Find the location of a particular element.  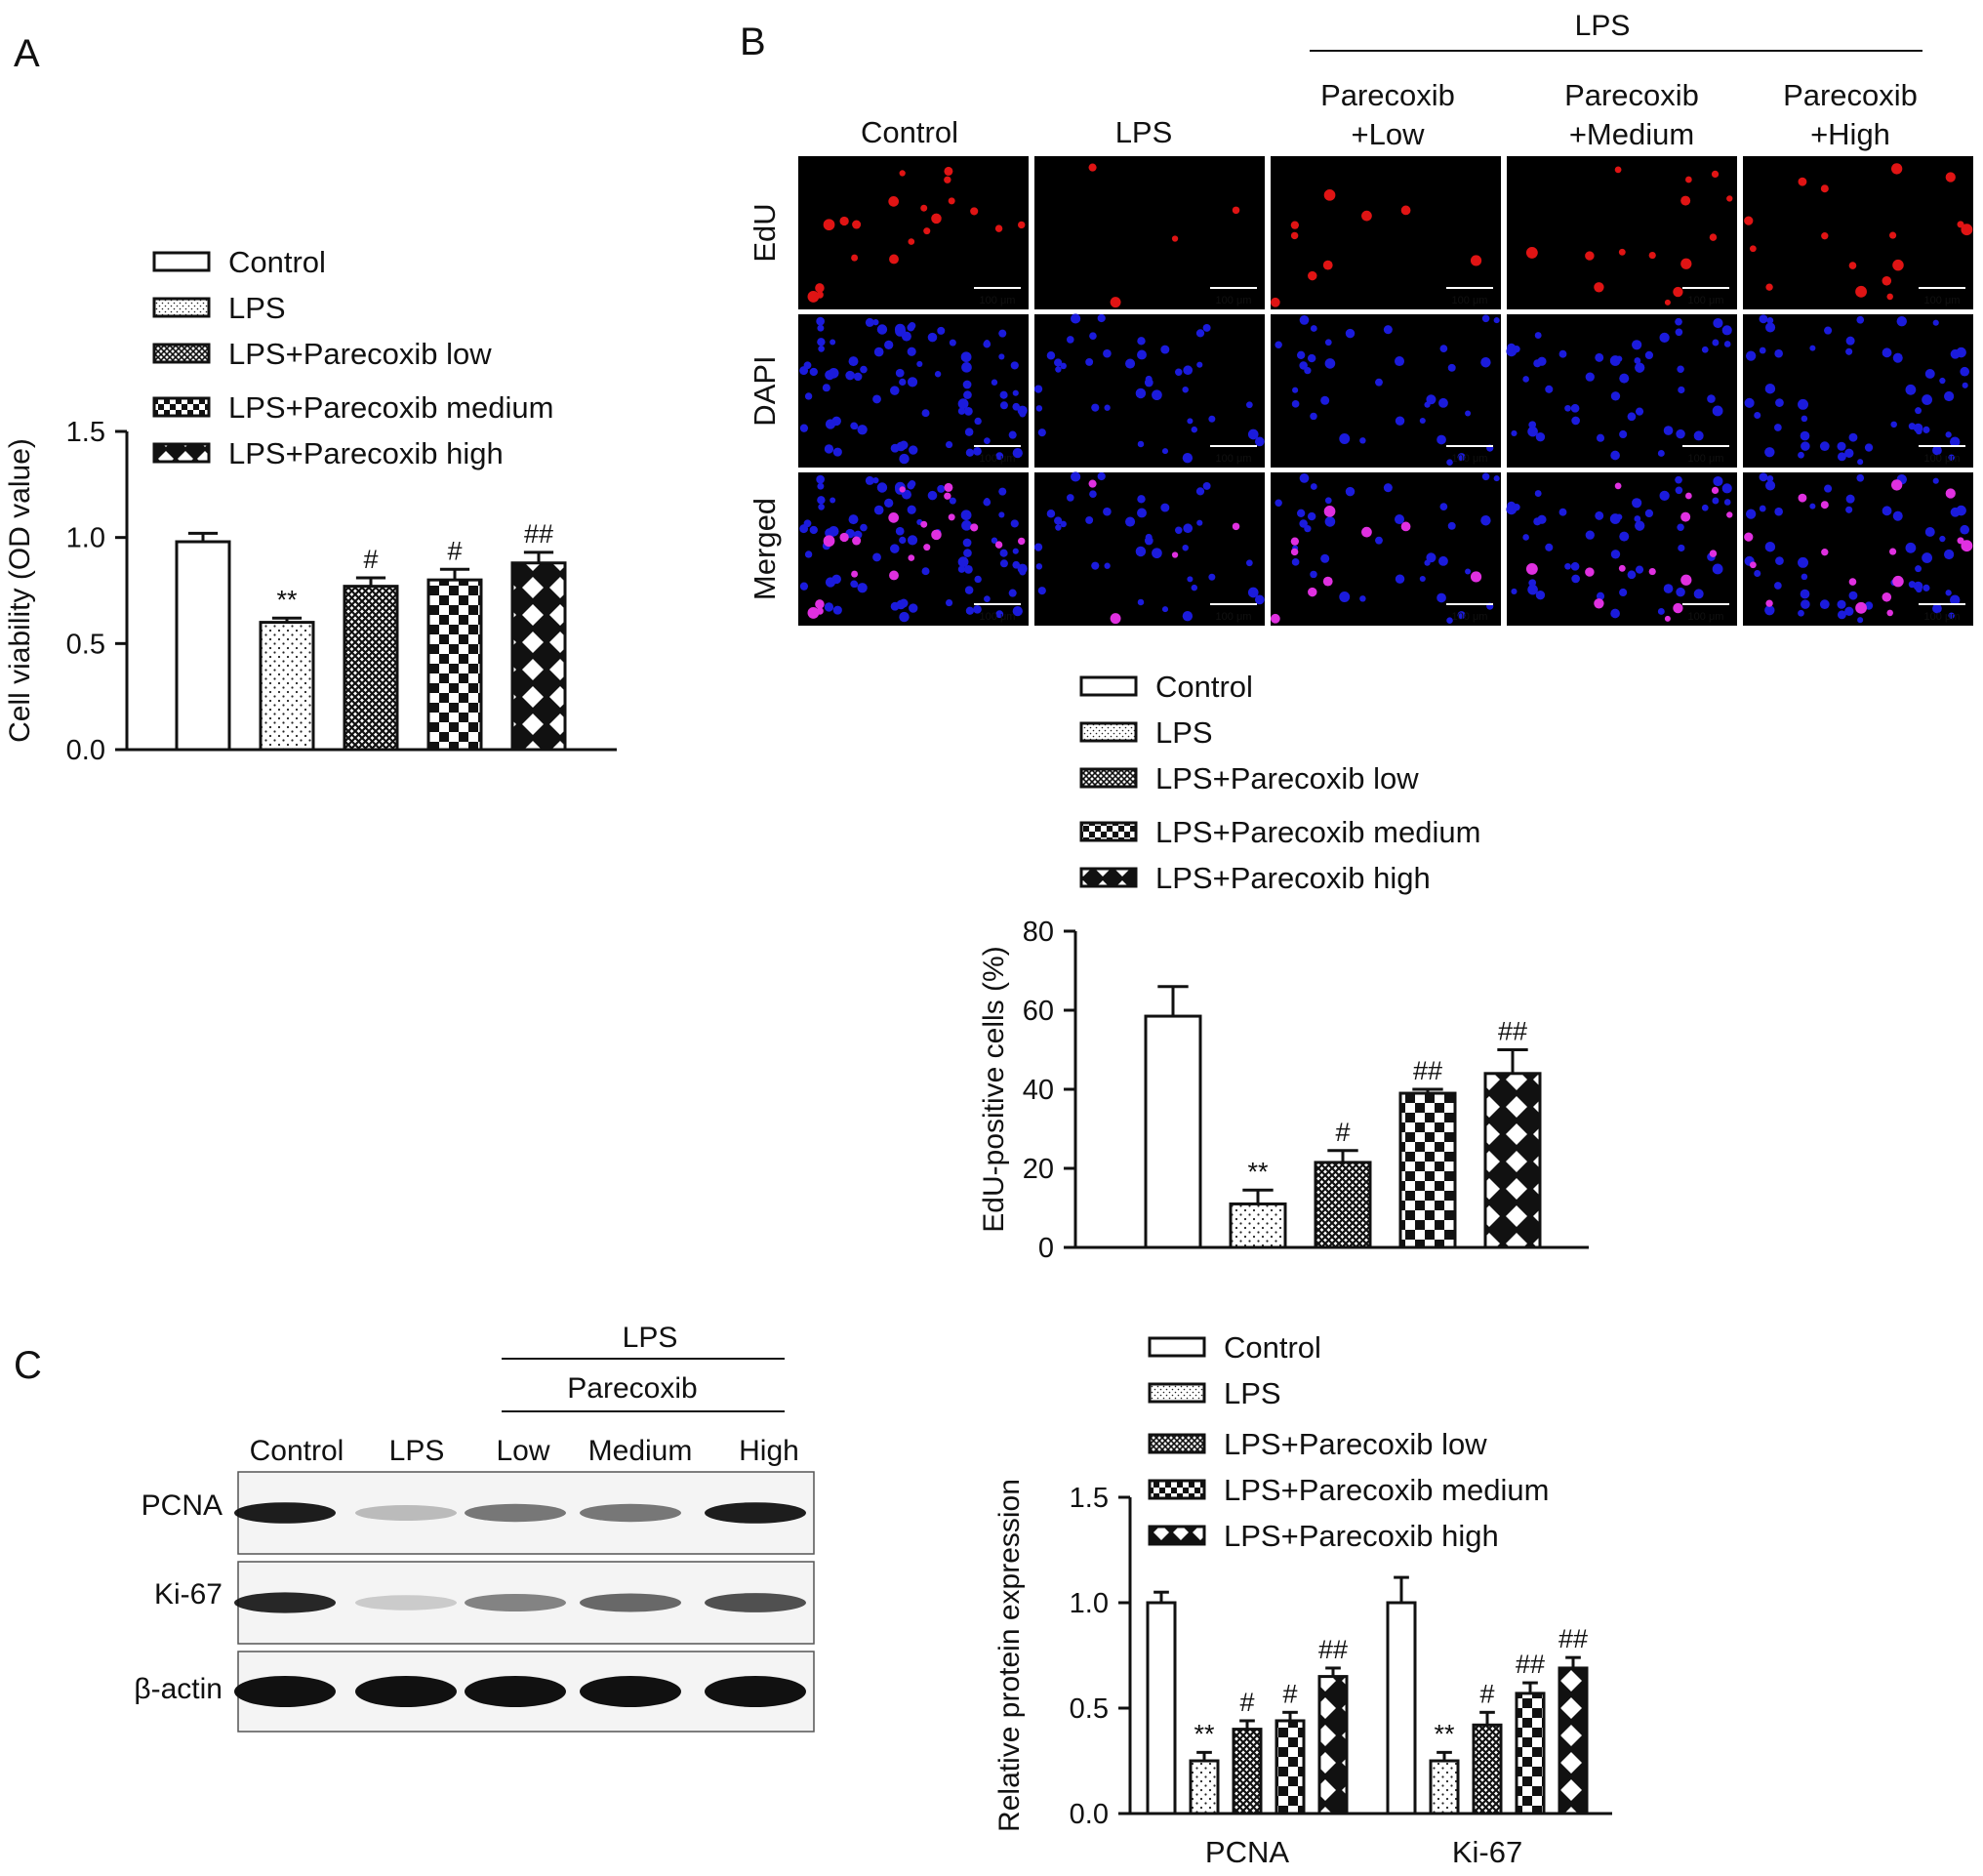

blot-band is located at coordinates (285, 1602).